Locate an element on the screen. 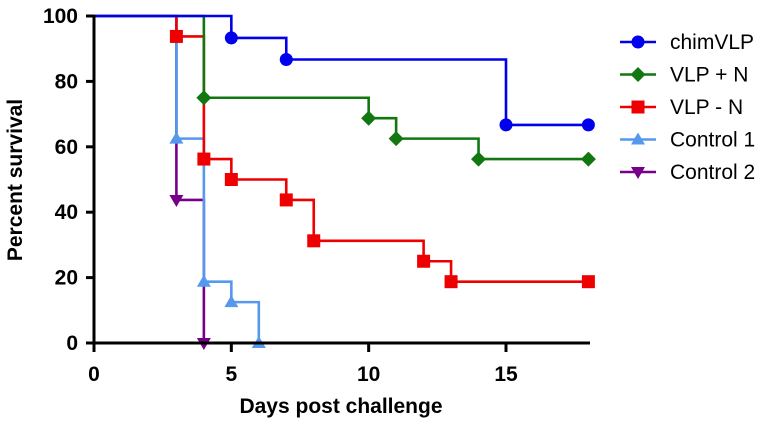  legend: chimVLP VLP + N VLP - N Control 1 Control 2 is located at coordinates (687, 107).